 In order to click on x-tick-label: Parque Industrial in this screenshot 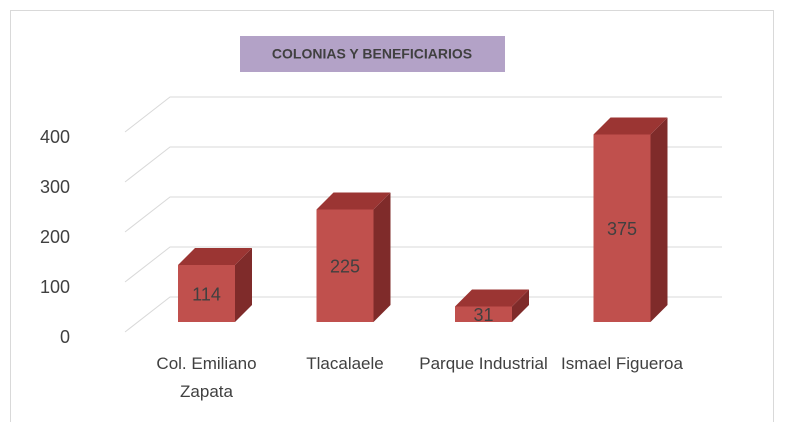, I will do `click(483, 363)`.